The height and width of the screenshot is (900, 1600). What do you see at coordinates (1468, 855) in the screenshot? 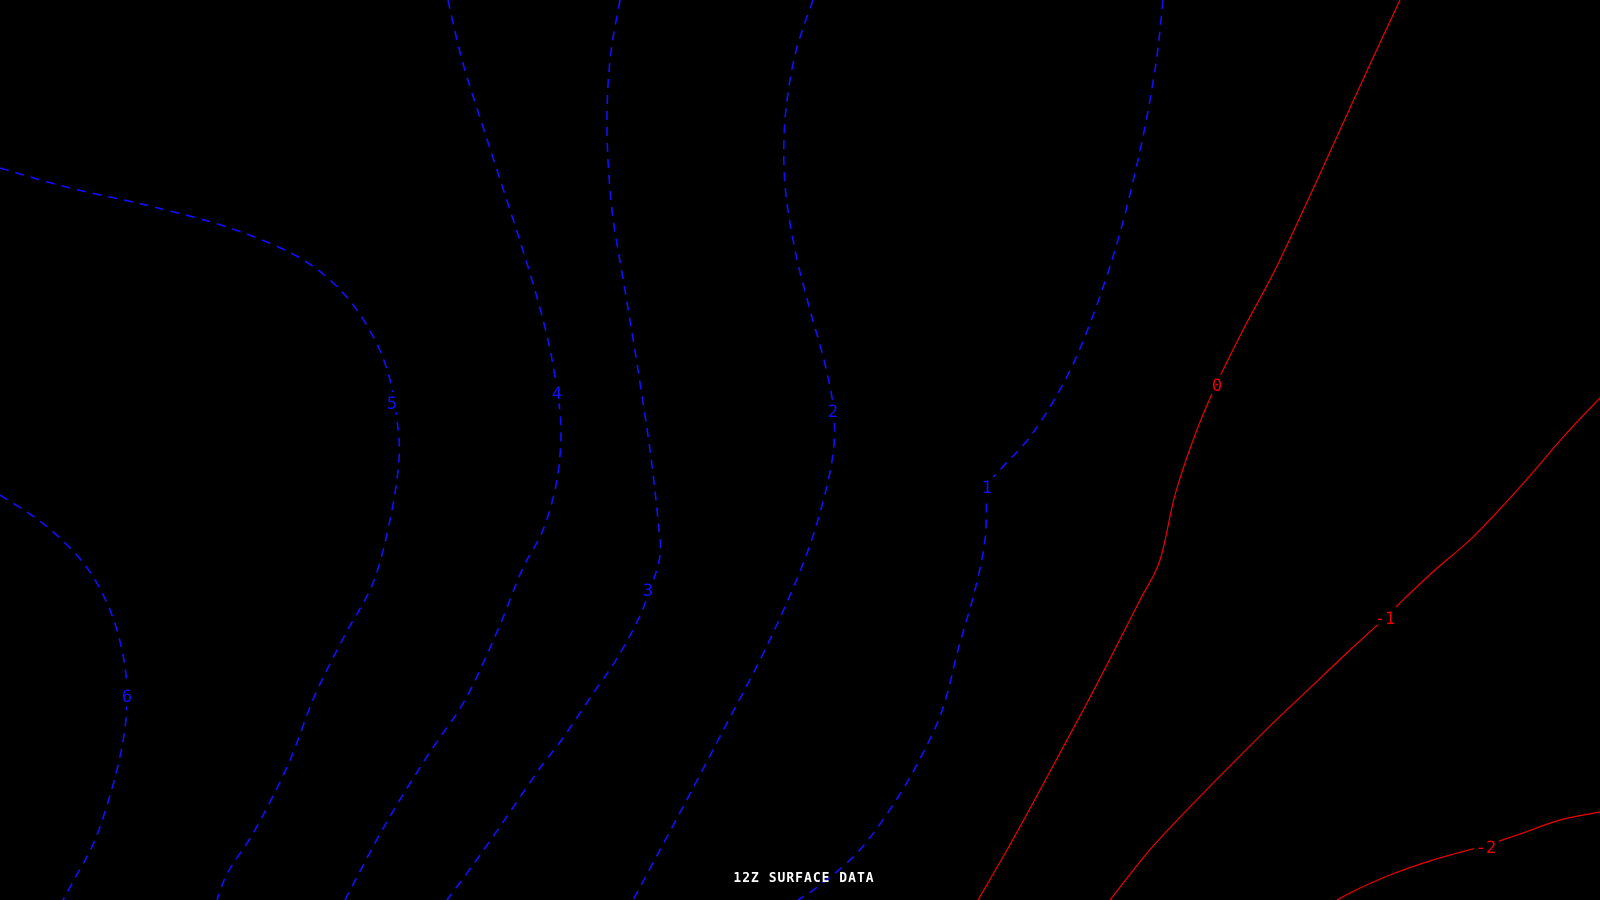
I see `contour-line--2` at bounding box center [1468, 855].